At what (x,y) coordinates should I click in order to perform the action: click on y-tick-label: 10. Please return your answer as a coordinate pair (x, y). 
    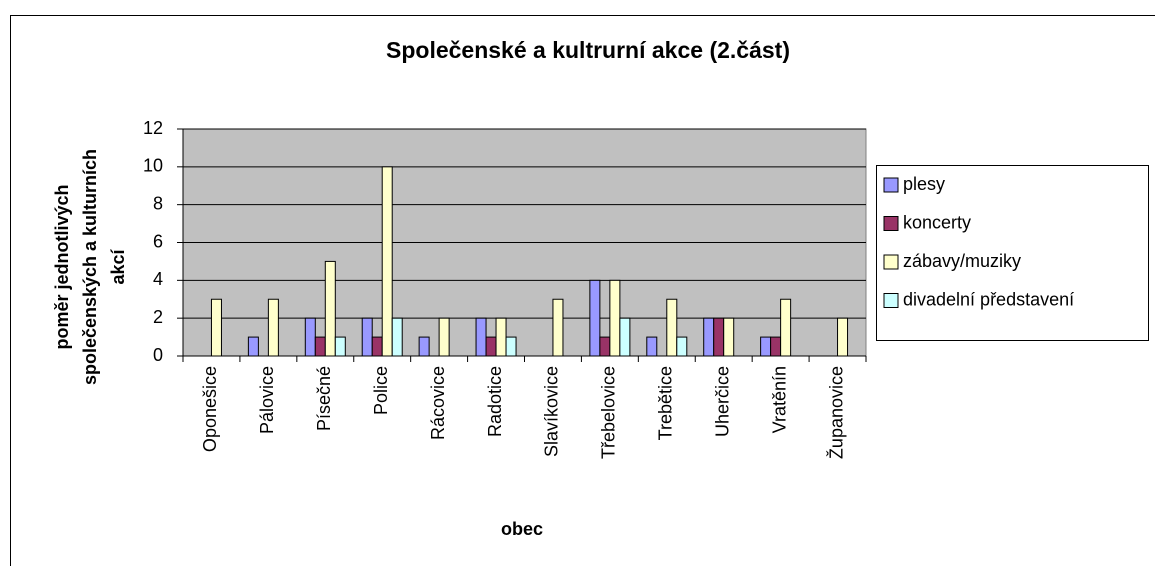
    Looking at the image, I should click on (153, 166).